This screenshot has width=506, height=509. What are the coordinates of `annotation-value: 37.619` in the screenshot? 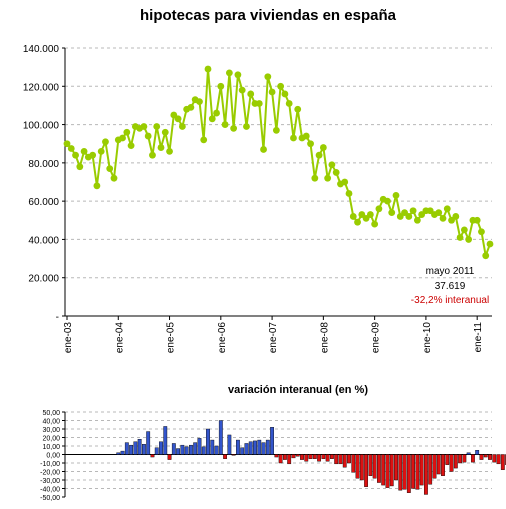 It's located at (450, 286).